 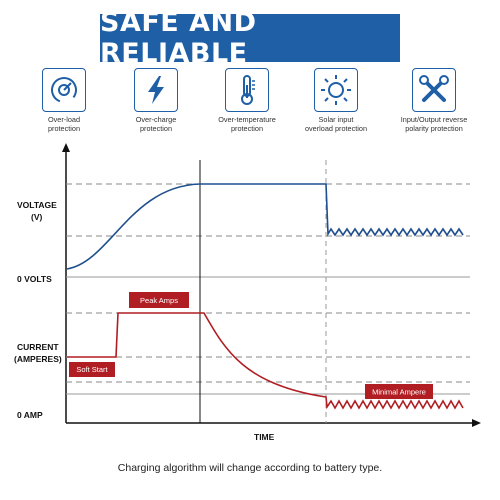 I want to click on time-label: TIME, so click(x=264, y=437).